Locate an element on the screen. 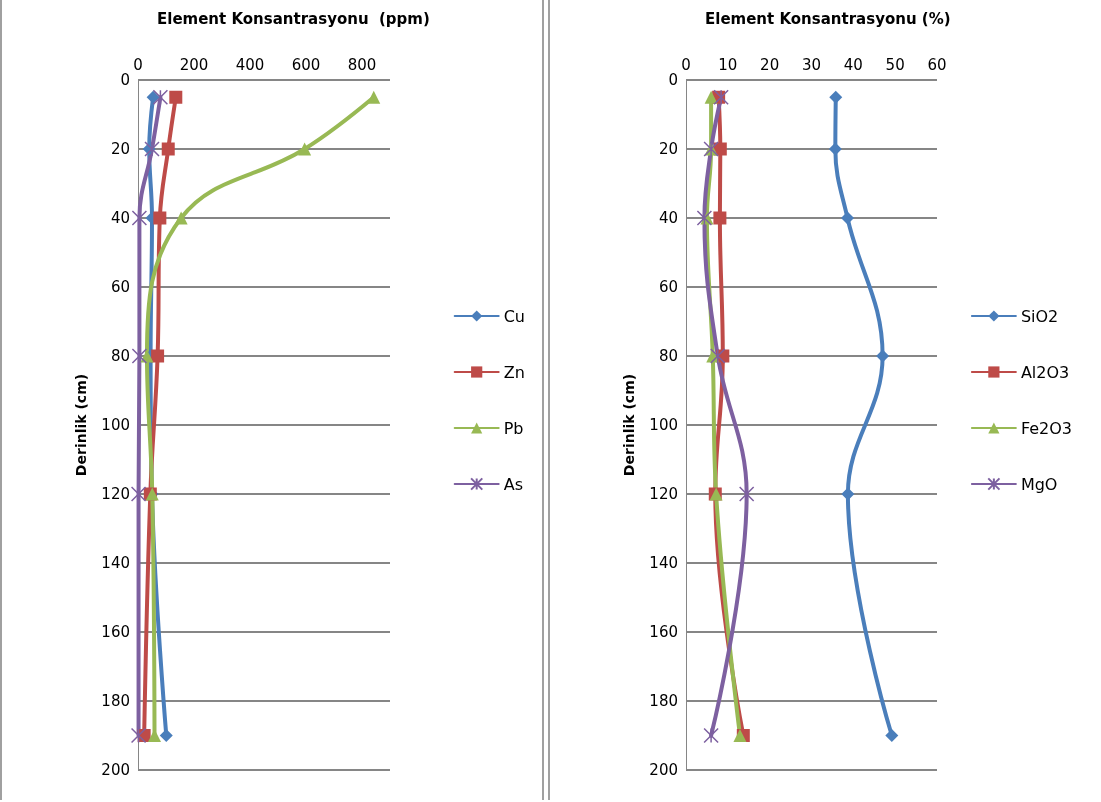  chart-title: Element Konsantrasyonu (%) is located at coordinates (828, 18).